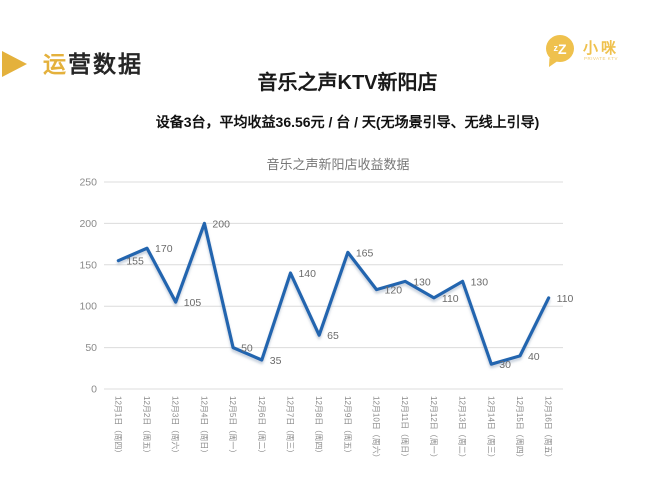  What do you see at coordinates (176, 426) in the screenshot?
I see `x-category-label: 12月3日（周六）` at bounding box center [176, 426].